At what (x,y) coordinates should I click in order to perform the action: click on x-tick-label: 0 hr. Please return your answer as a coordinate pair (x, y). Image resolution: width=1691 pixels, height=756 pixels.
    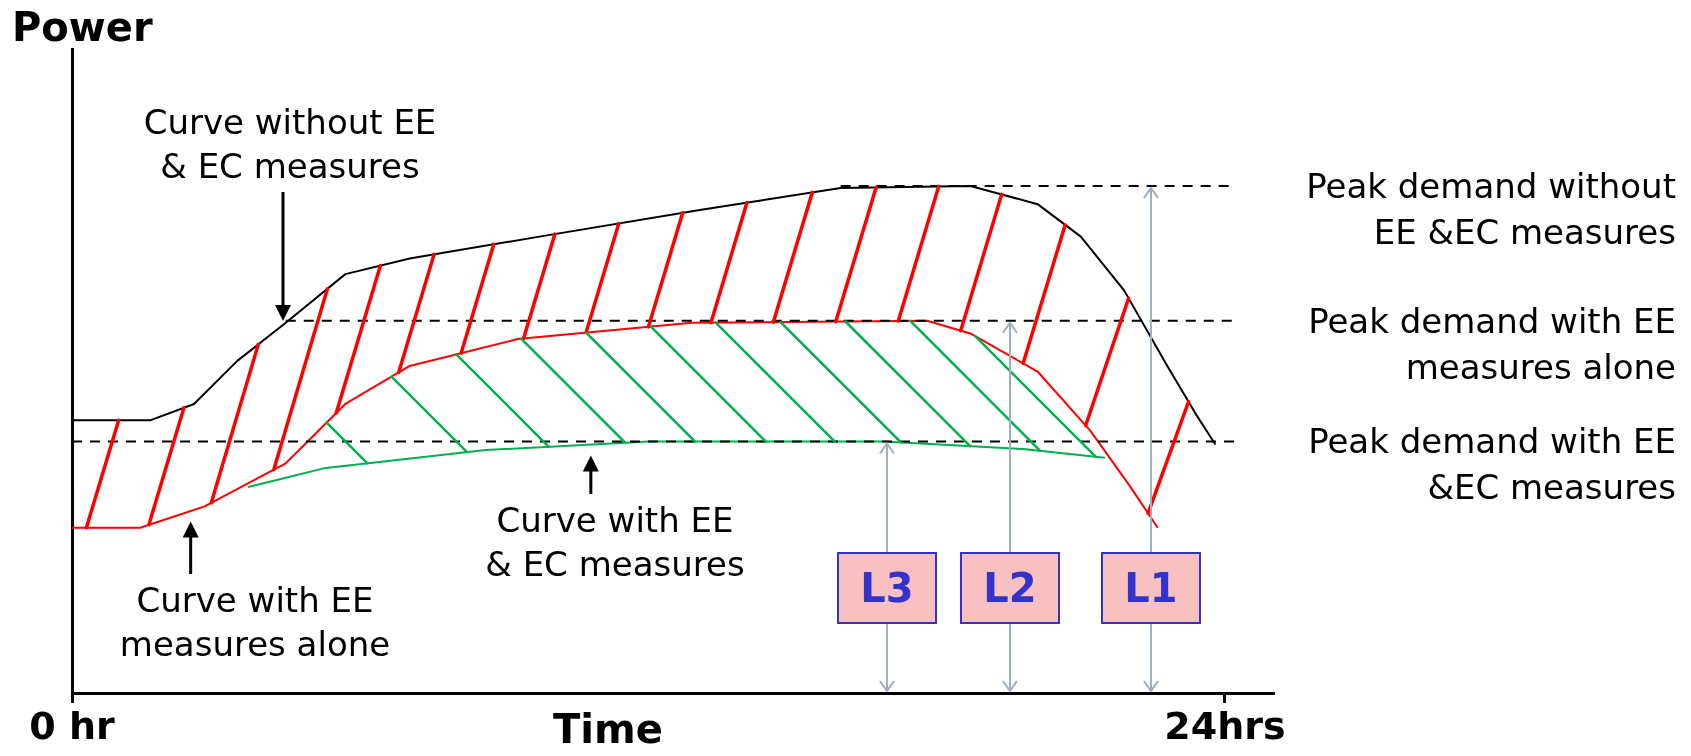
    Looking at the image, I should click on (72, 725).